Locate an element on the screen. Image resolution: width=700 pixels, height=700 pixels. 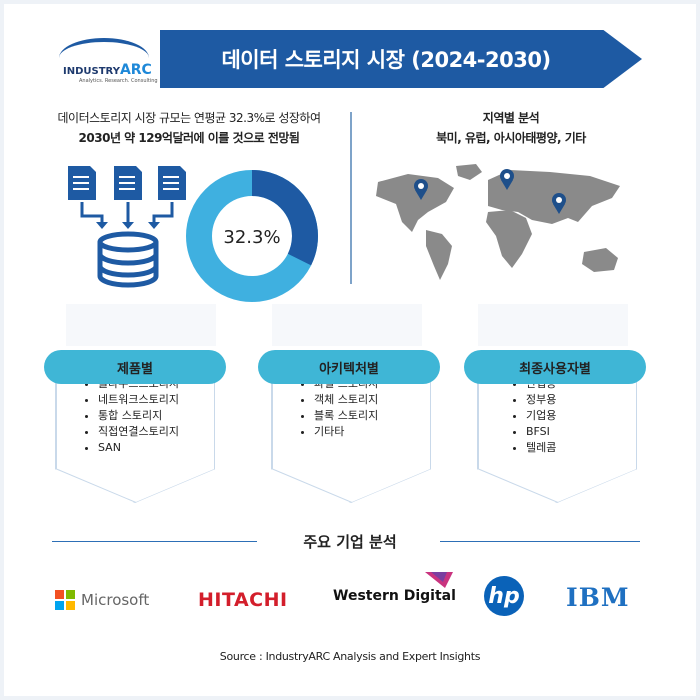
segment-title-end-user: 최종사용자별 is located at coordinates (555, 367).